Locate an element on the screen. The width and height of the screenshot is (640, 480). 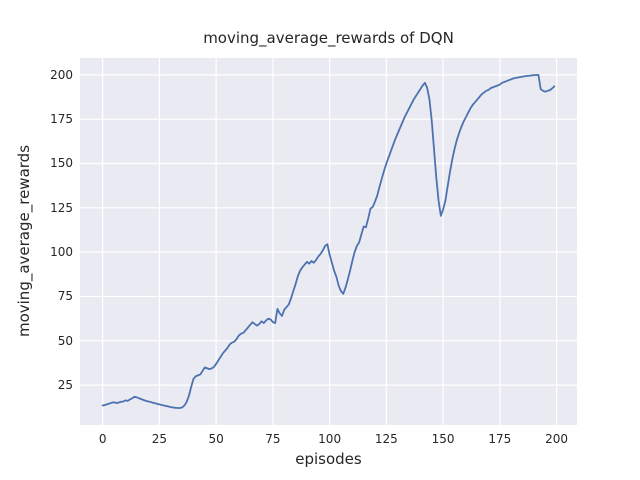
y-tick-label: 175 is located at coordinates (61, 119).